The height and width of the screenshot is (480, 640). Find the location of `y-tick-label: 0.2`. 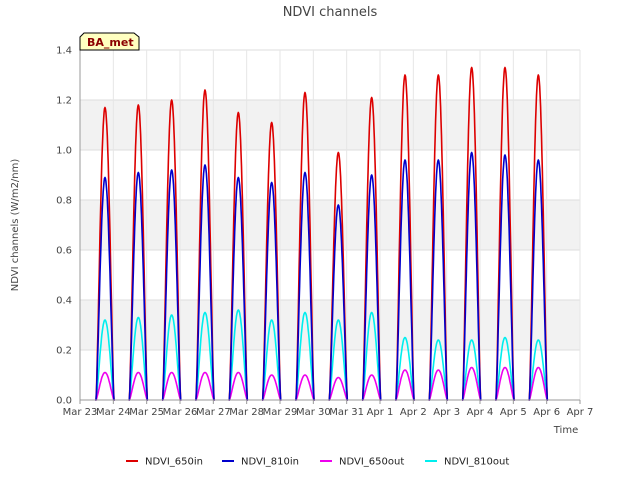

y-tick-label: 0.2 is located at coordinates (64, 351).